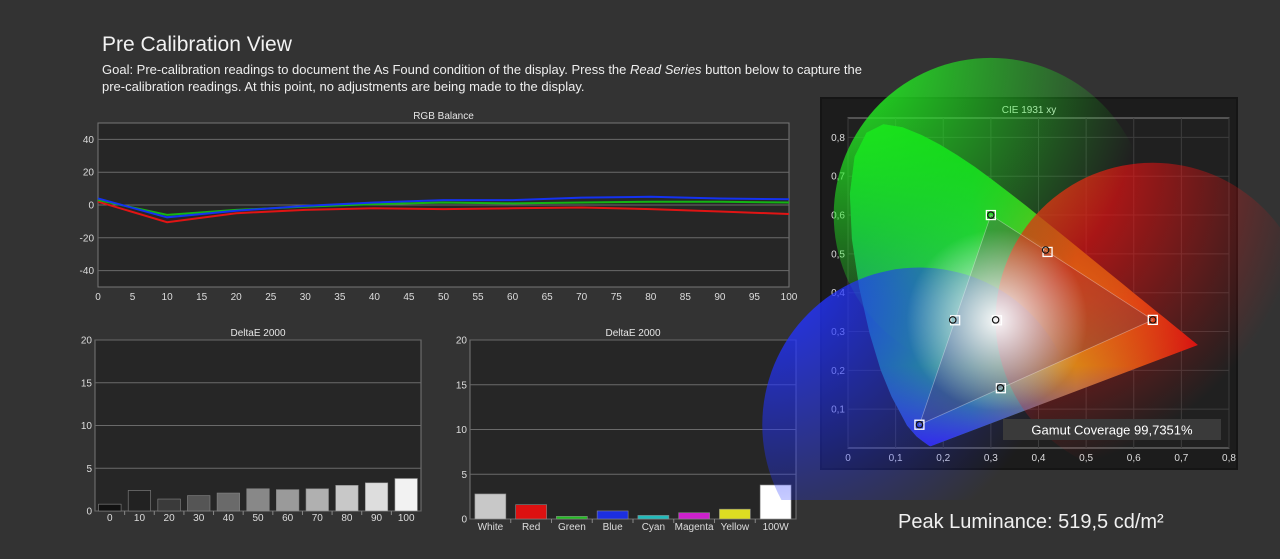 The image size is (1280, 559). What do you see at coordinates (197, 44) in the screenshot?
I see `page-title: Pre Calibration View` at bounding box center [197, 44].